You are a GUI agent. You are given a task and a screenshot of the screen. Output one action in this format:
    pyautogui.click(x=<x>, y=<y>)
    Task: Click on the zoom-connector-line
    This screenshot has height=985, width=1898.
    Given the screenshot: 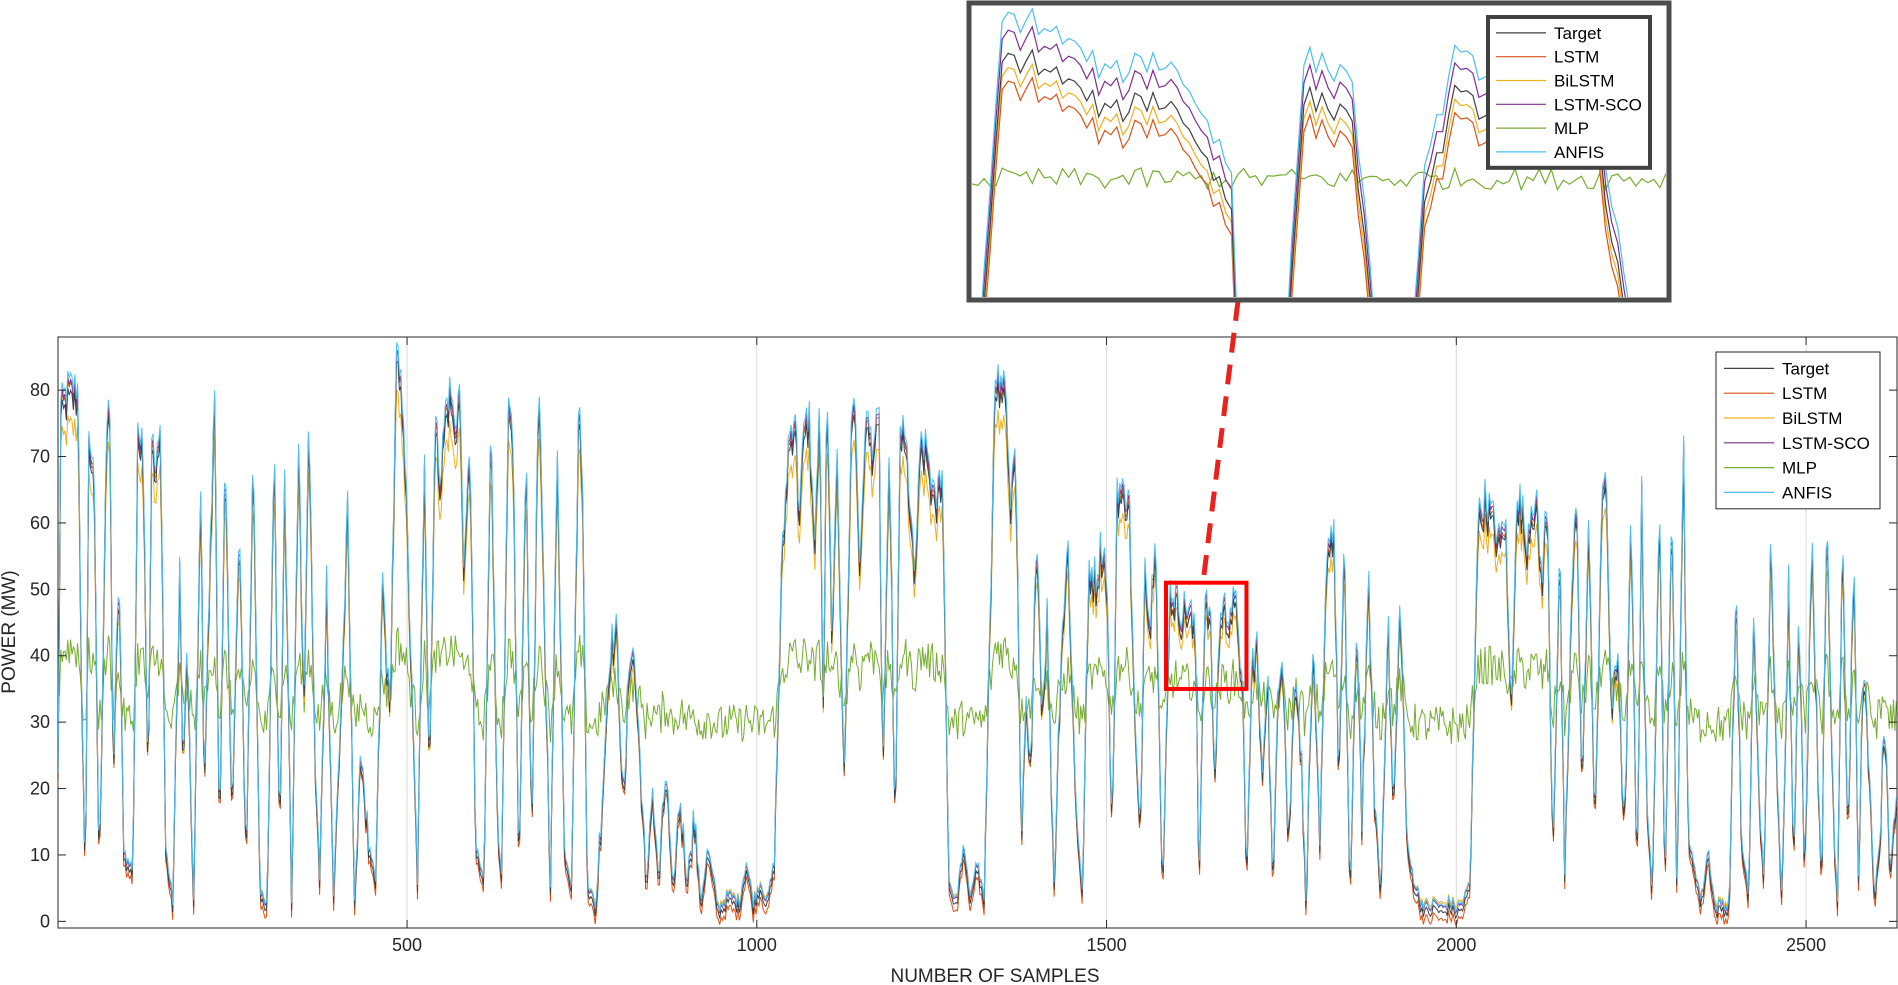 What is the action you would take?
    pyautogui.click(x=1220, y=441)
    